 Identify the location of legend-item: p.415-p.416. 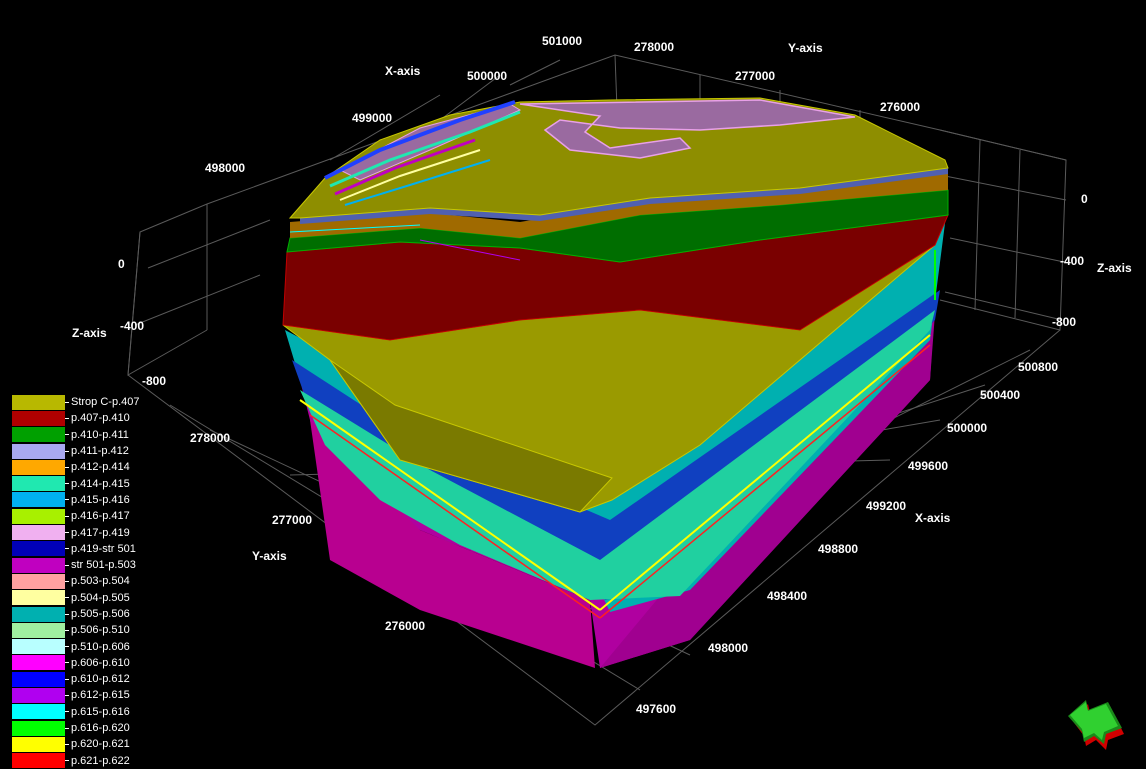
(87, 500).